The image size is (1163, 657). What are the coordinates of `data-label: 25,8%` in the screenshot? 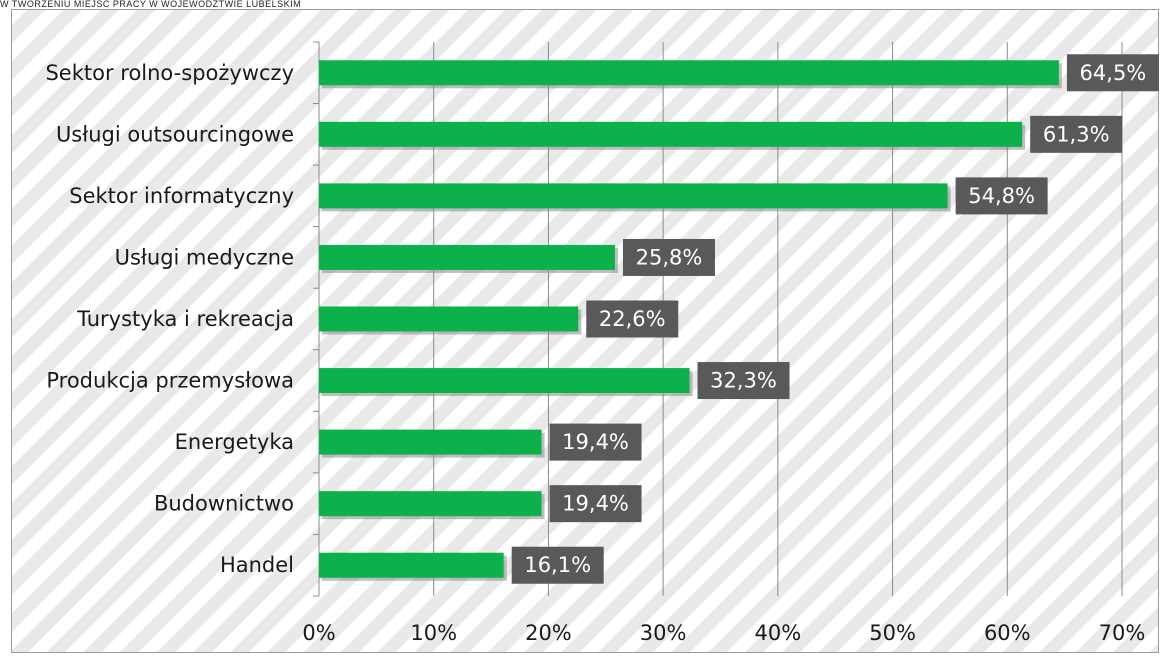 It's located at (669, 257).